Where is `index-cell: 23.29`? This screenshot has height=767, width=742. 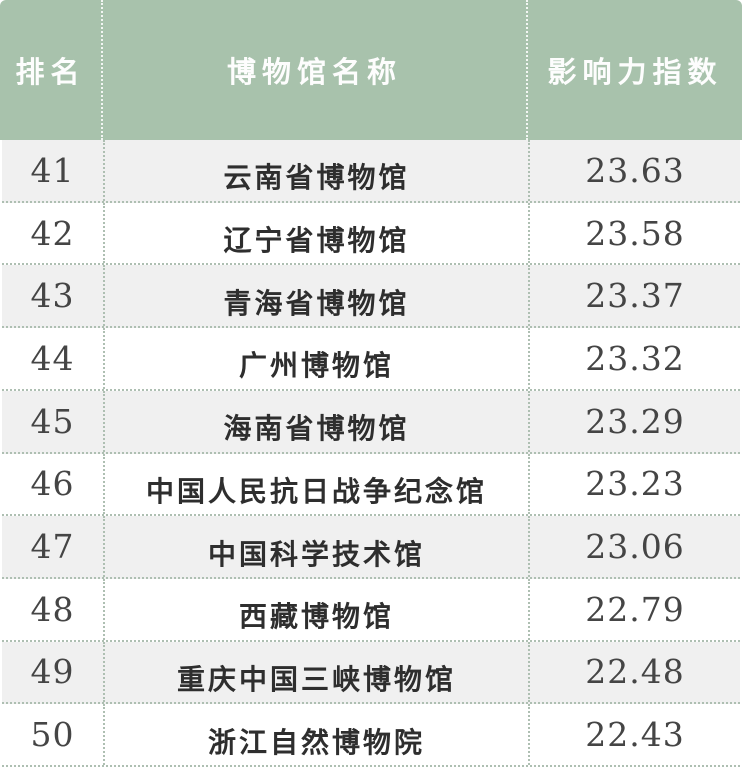
index-cell: 23.29 is located at coordinates (635, 421).